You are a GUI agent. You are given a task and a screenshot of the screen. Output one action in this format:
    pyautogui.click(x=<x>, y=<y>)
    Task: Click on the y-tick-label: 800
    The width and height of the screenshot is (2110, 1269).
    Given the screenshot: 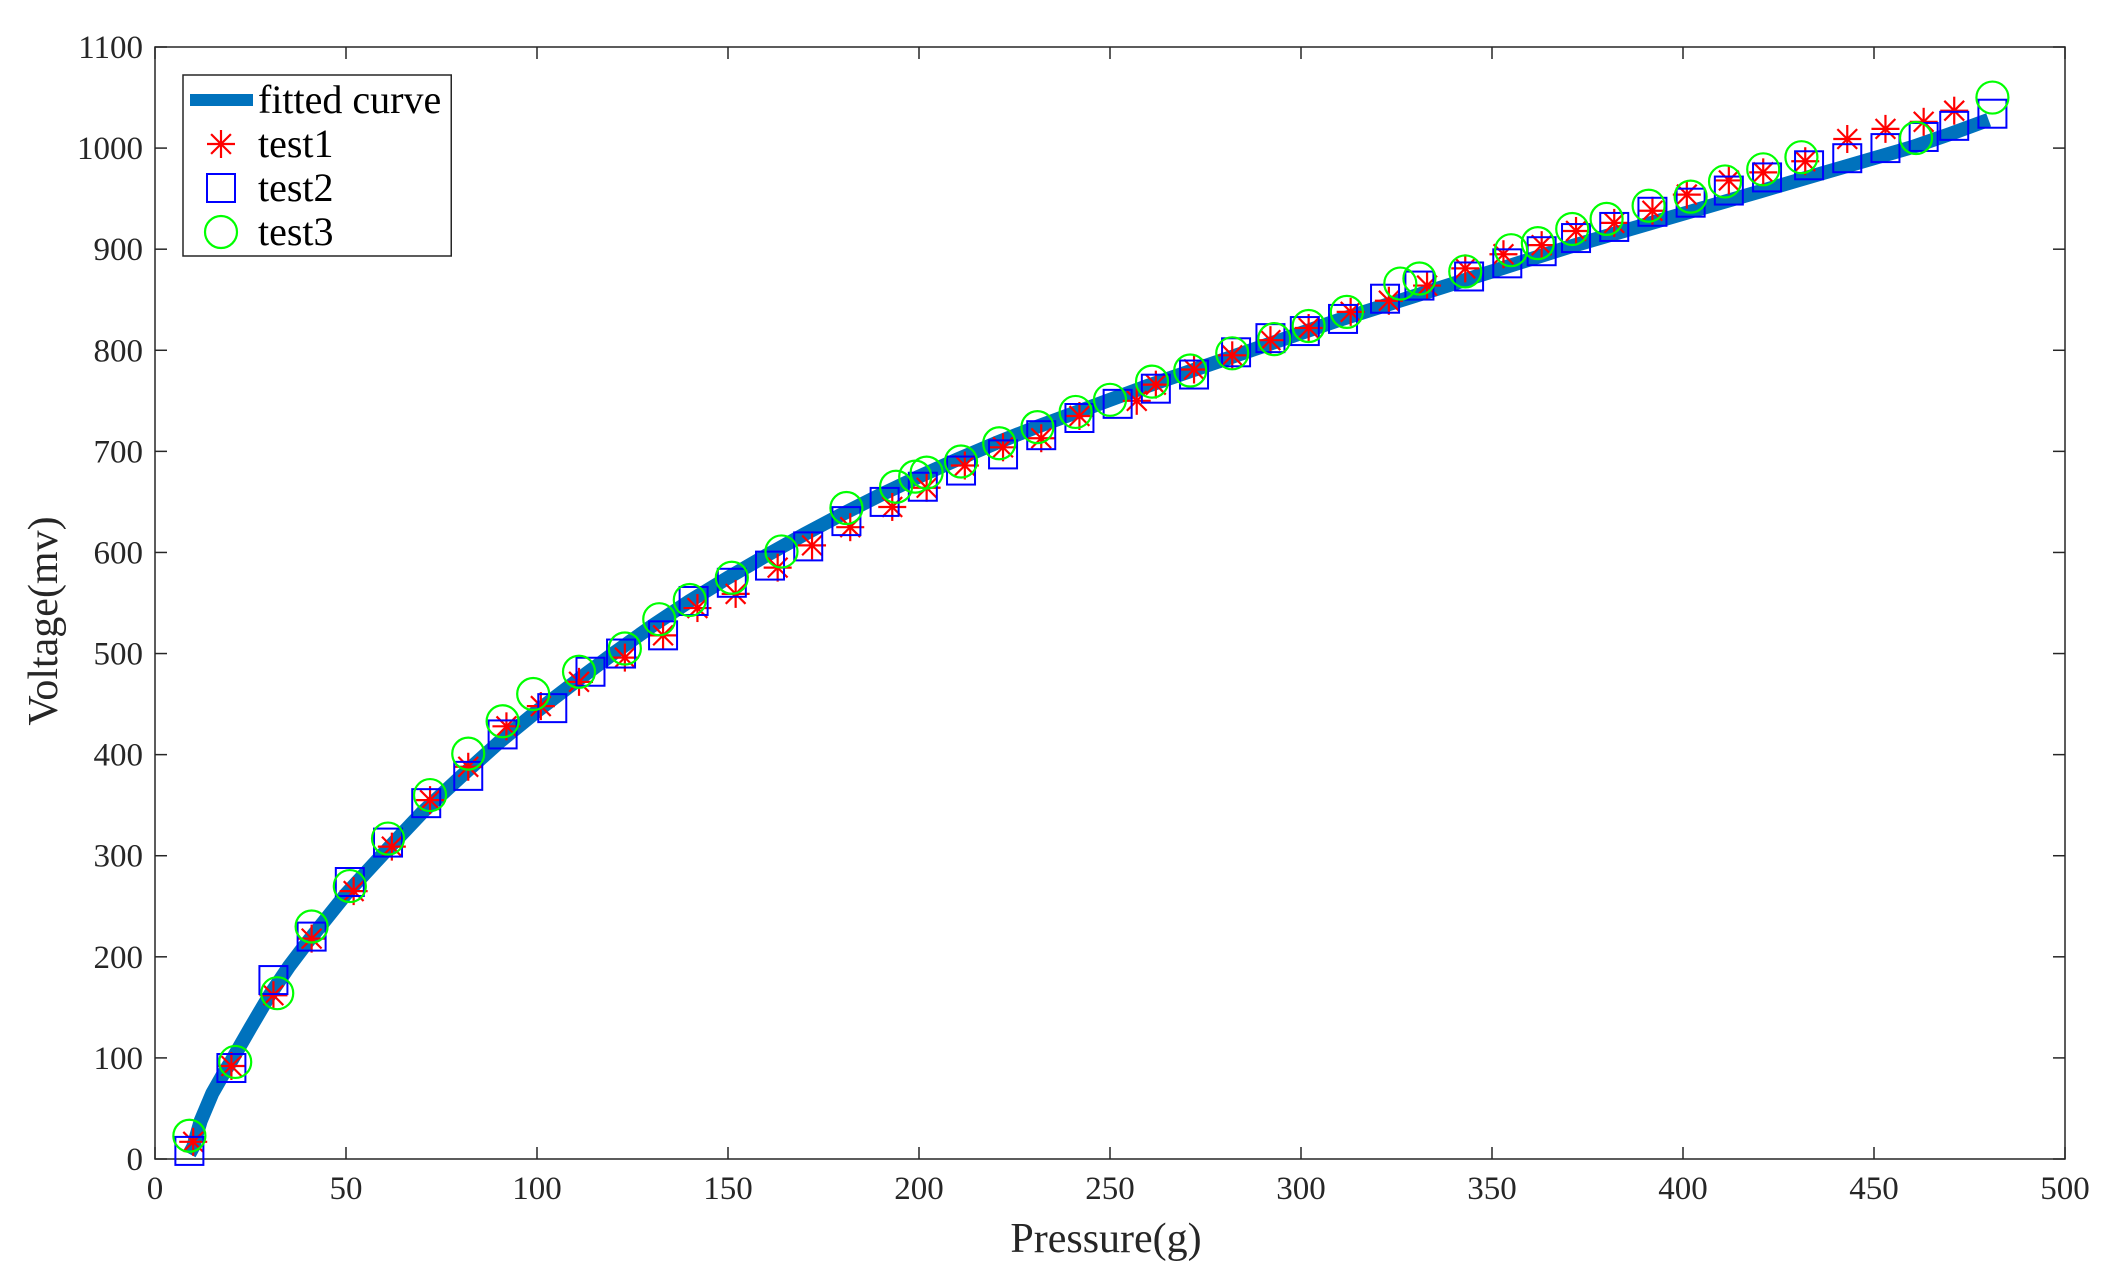 What is the action you would take?
    pyautogui.click(x=119, y=351)
    